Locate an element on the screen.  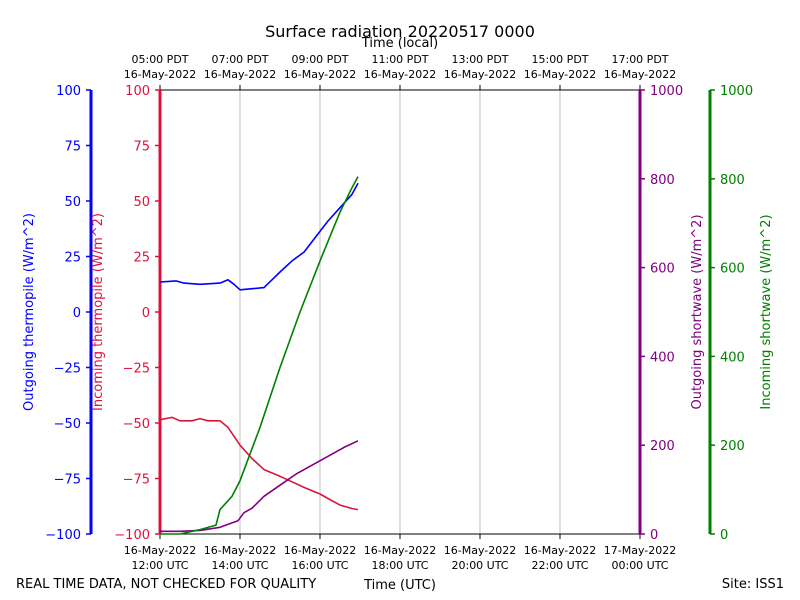
y-axis-label: Outgoing thermopile (W/m^2) is located at coordinates (29, 312).